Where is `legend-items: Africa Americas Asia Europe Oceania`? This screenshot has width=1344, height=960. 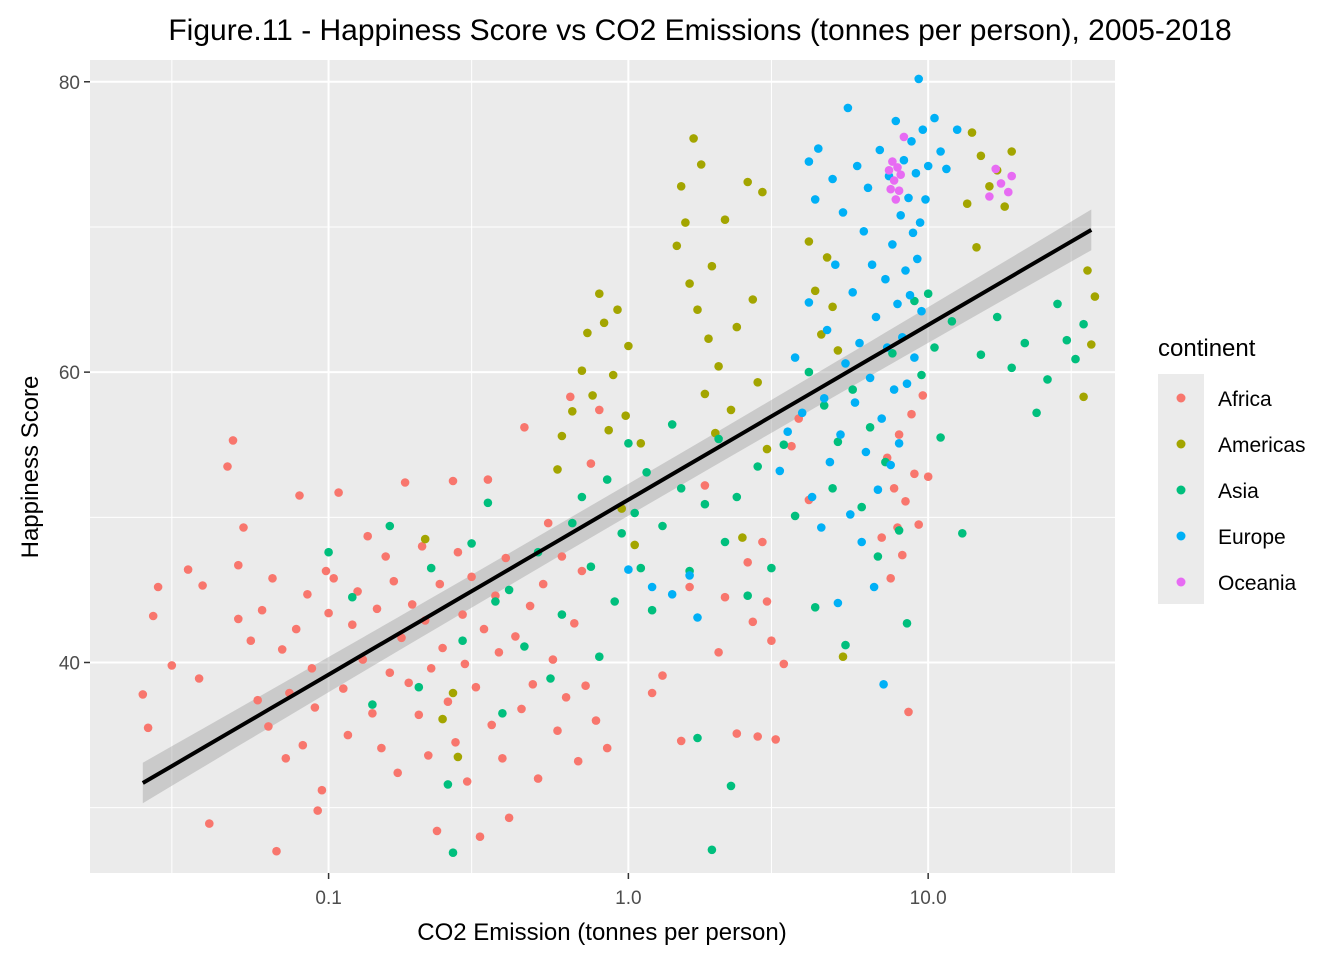 legend-items: Africa Americas Asia Europe Oceania is located at coordinates (1241, 491).